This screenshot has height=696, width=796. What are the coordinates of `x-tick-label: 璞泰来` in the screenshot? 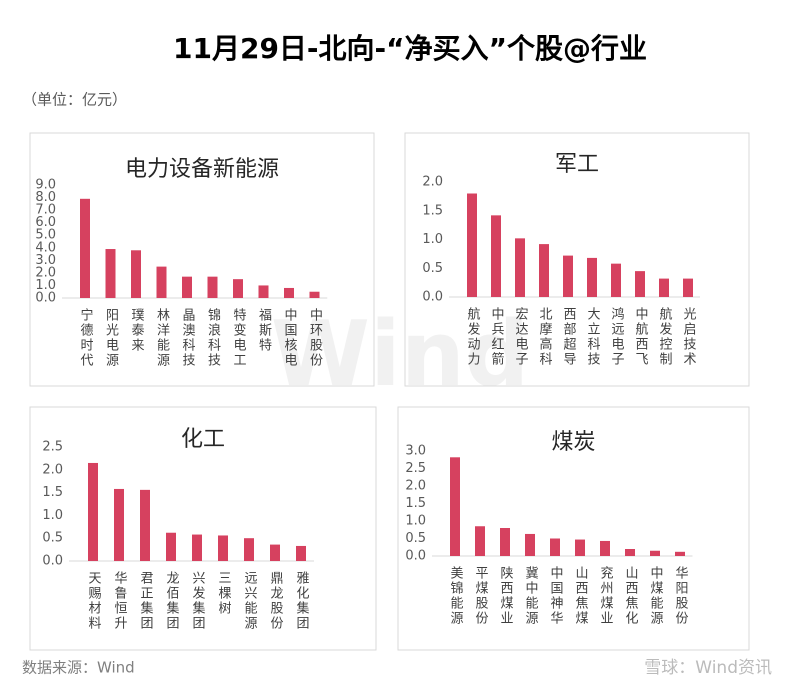 It's located at (137, 330).